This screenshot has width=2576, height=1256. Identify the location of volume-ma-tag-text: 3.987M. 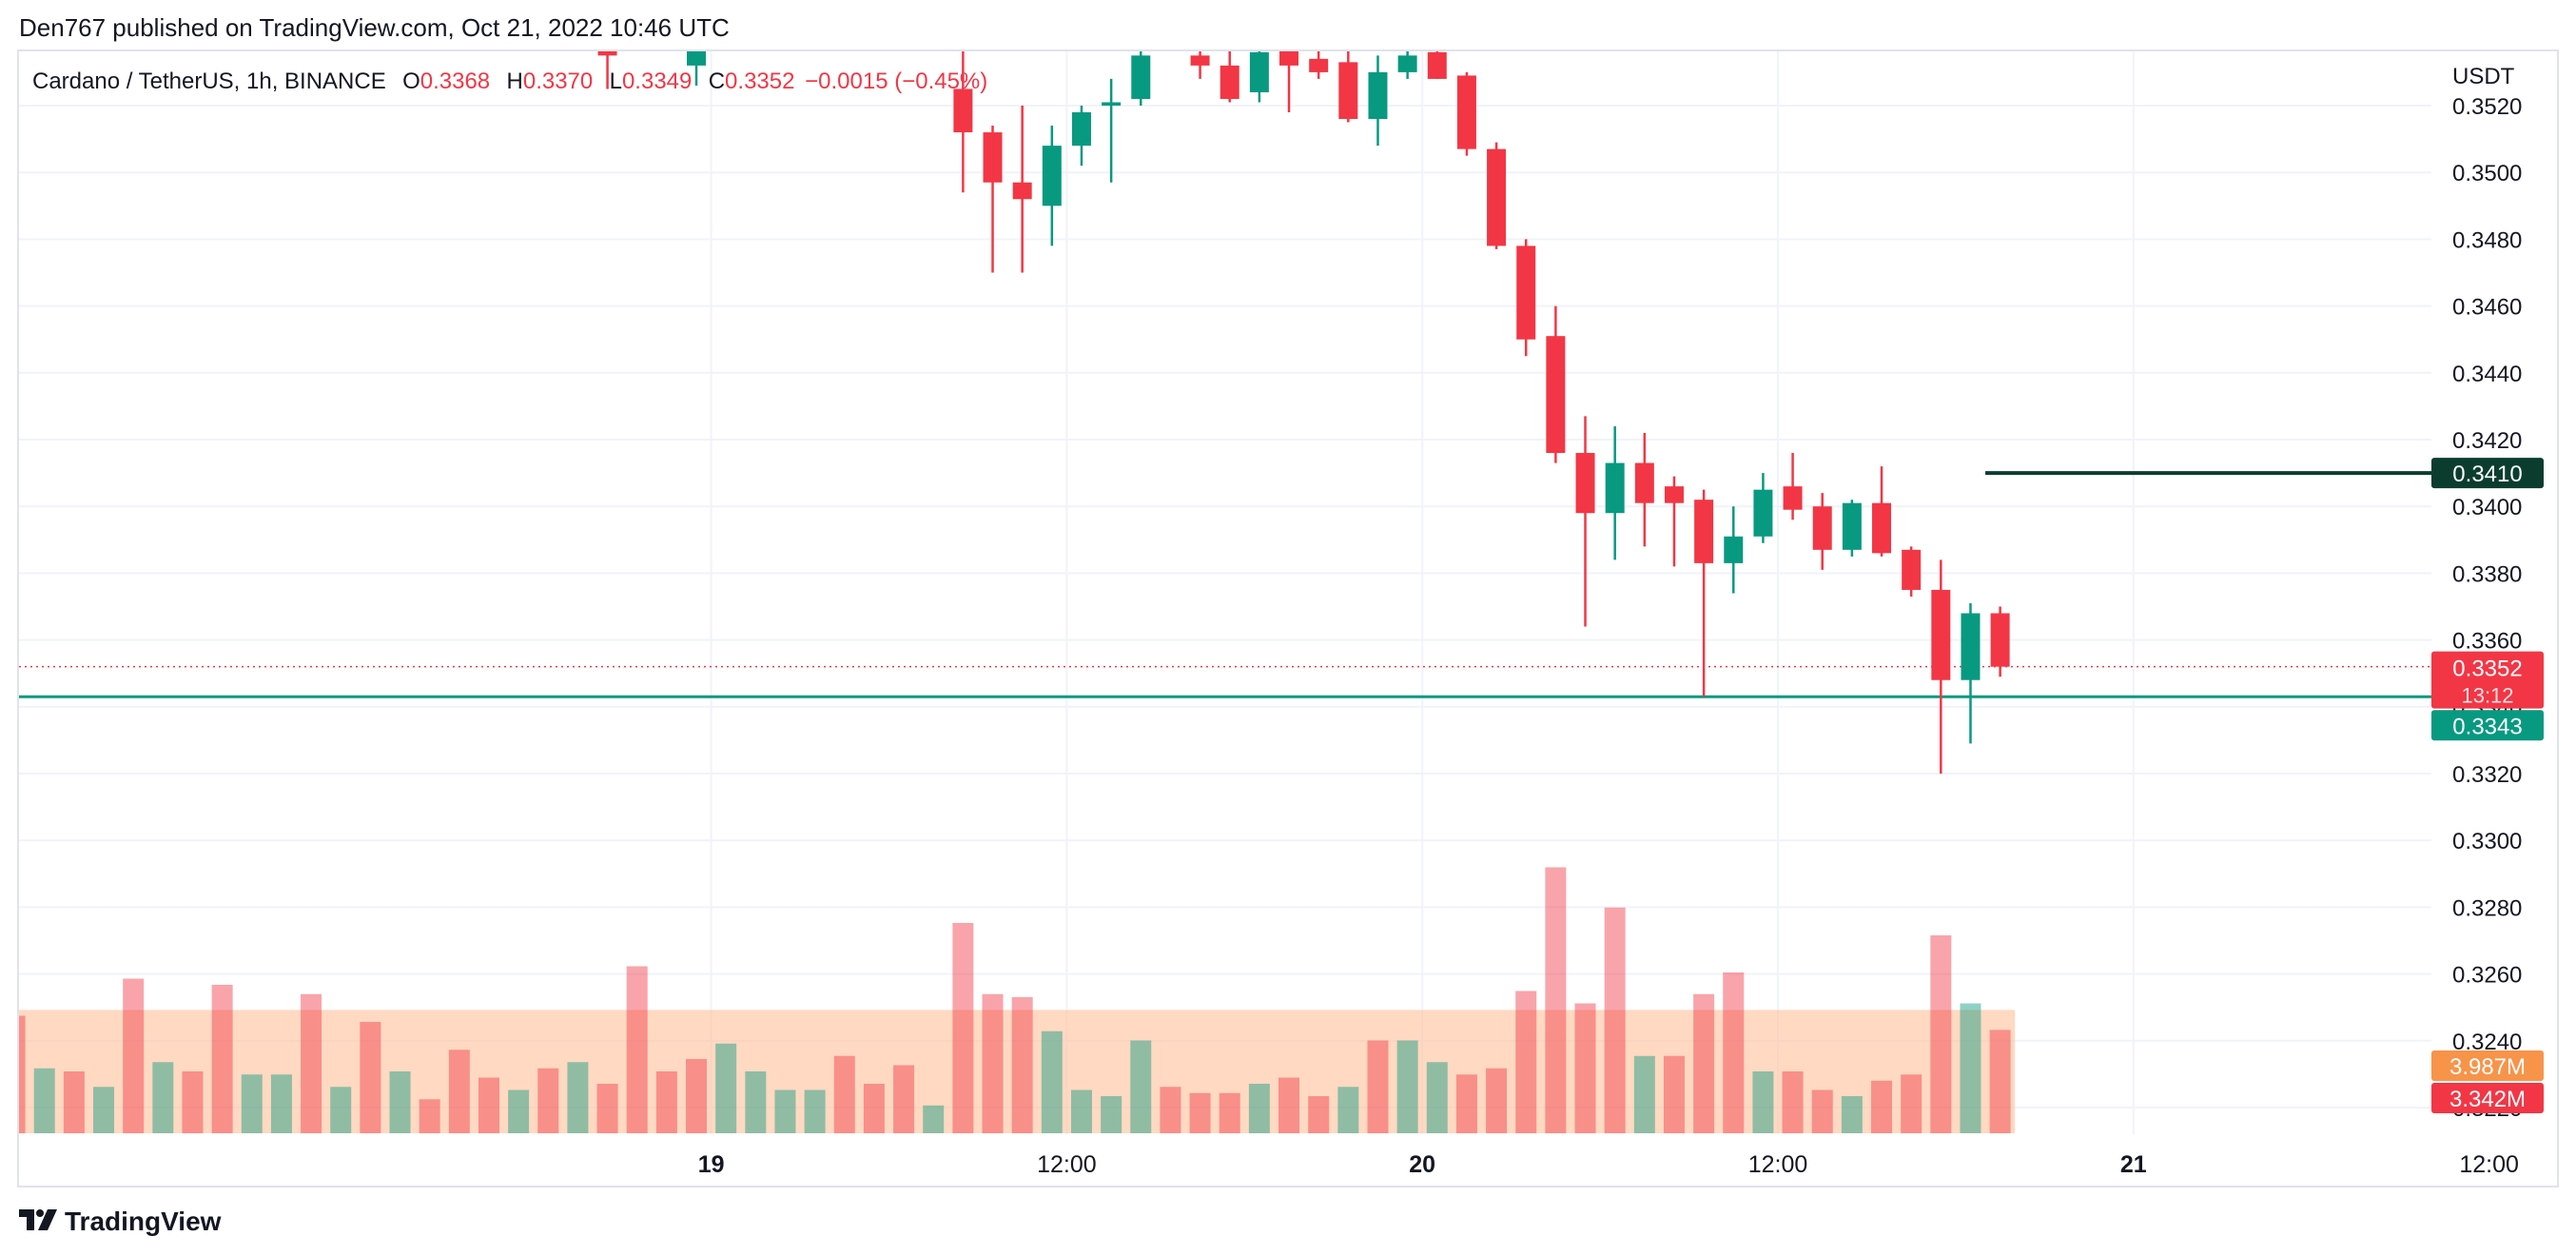
(2487, 1067).